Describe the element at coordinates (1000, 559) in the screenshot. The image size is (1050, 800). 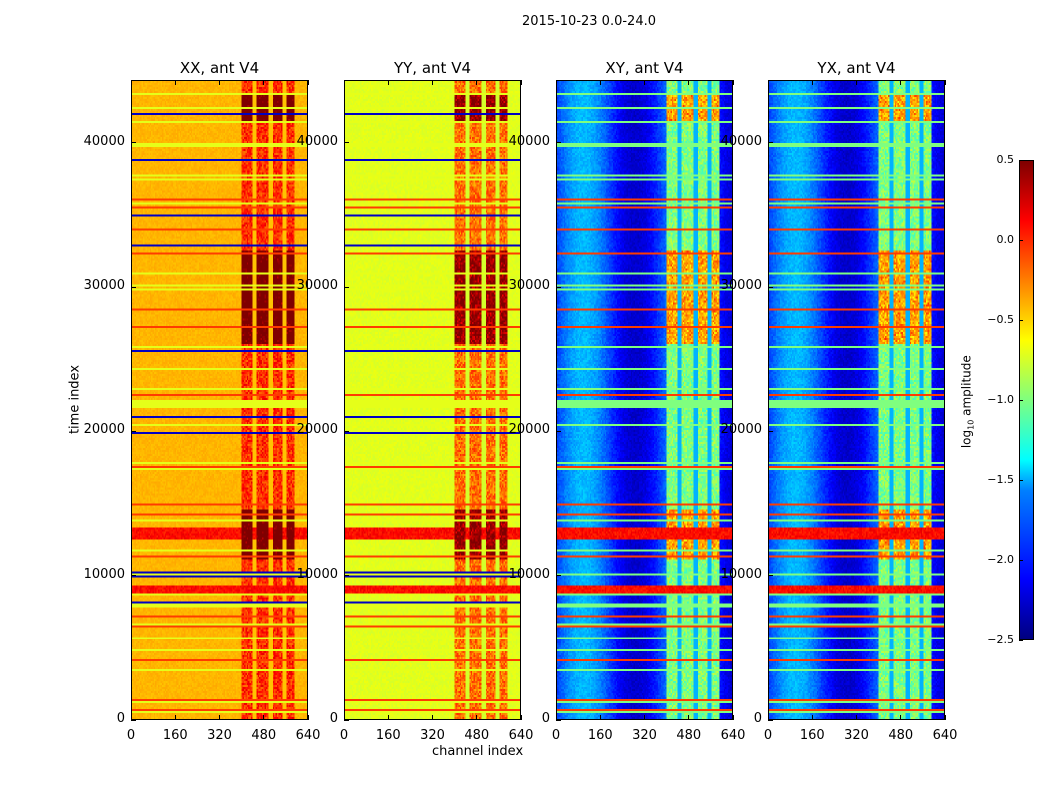
I see `colorbar-tick-label: −2.0` at that location.